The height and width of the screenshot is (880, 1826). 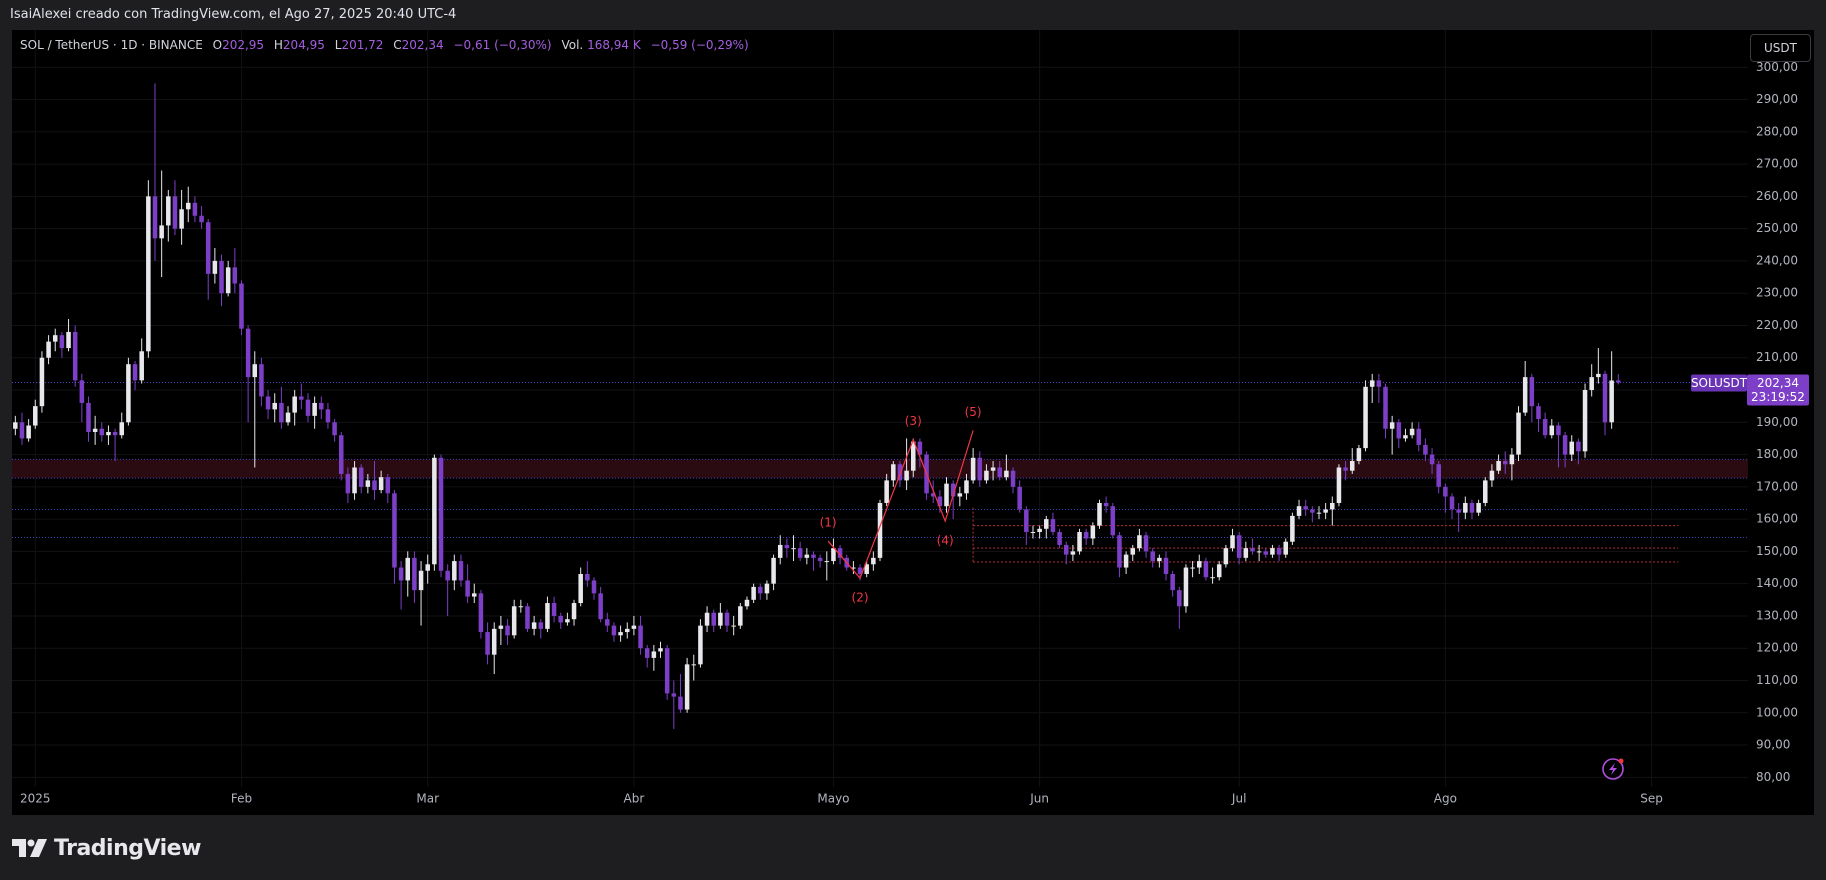 What do you see at coordinates (106, 848) in the screenshot?
I see `footer: TradingView` at bounding box center [106, 848].